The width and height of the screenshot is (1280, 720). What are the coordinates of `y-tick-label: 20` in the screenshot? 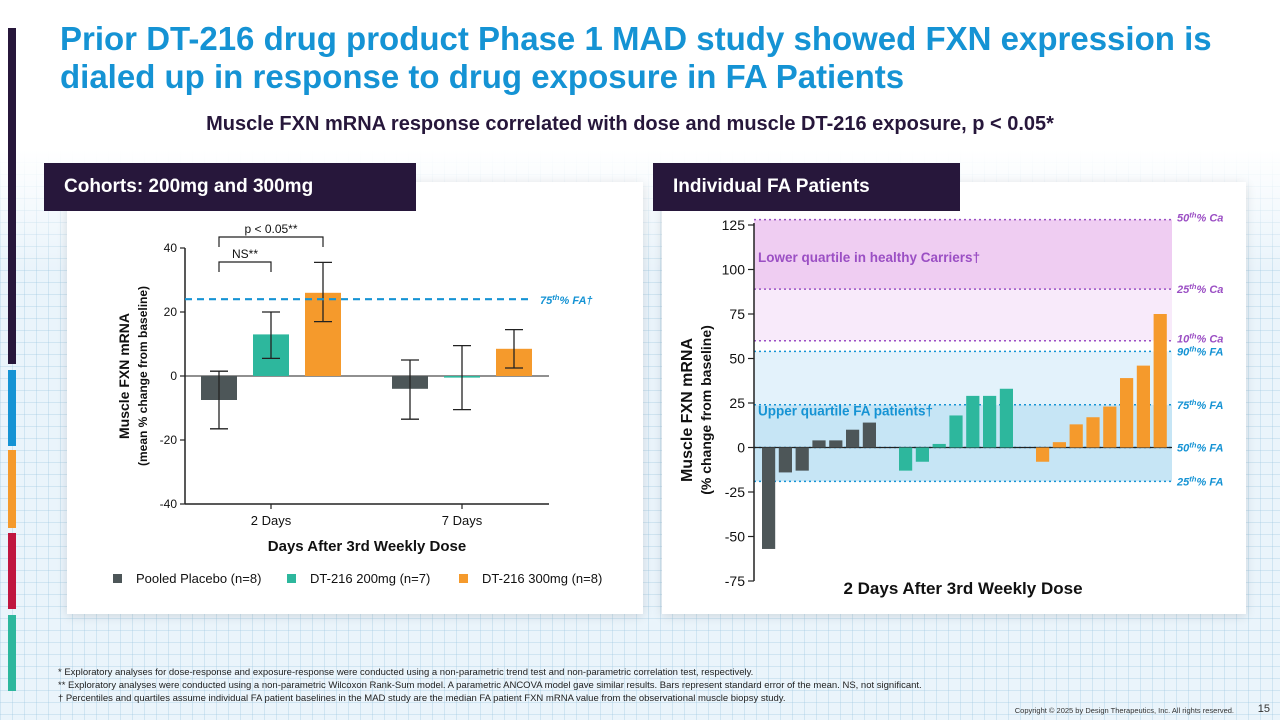 It's located at (171, 312).